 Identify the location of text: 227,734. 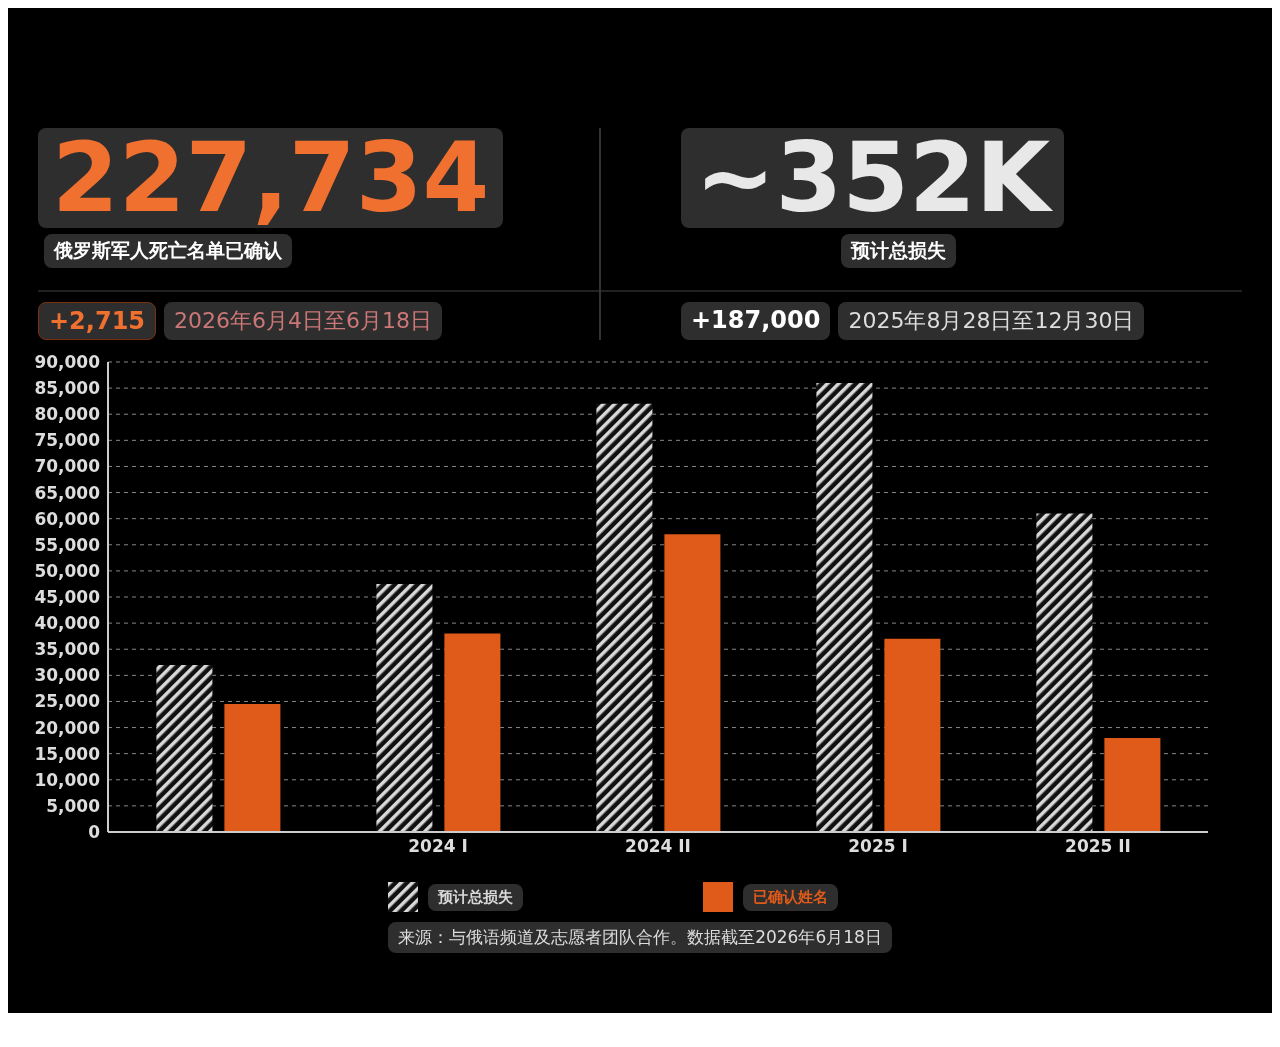
(271, 178).